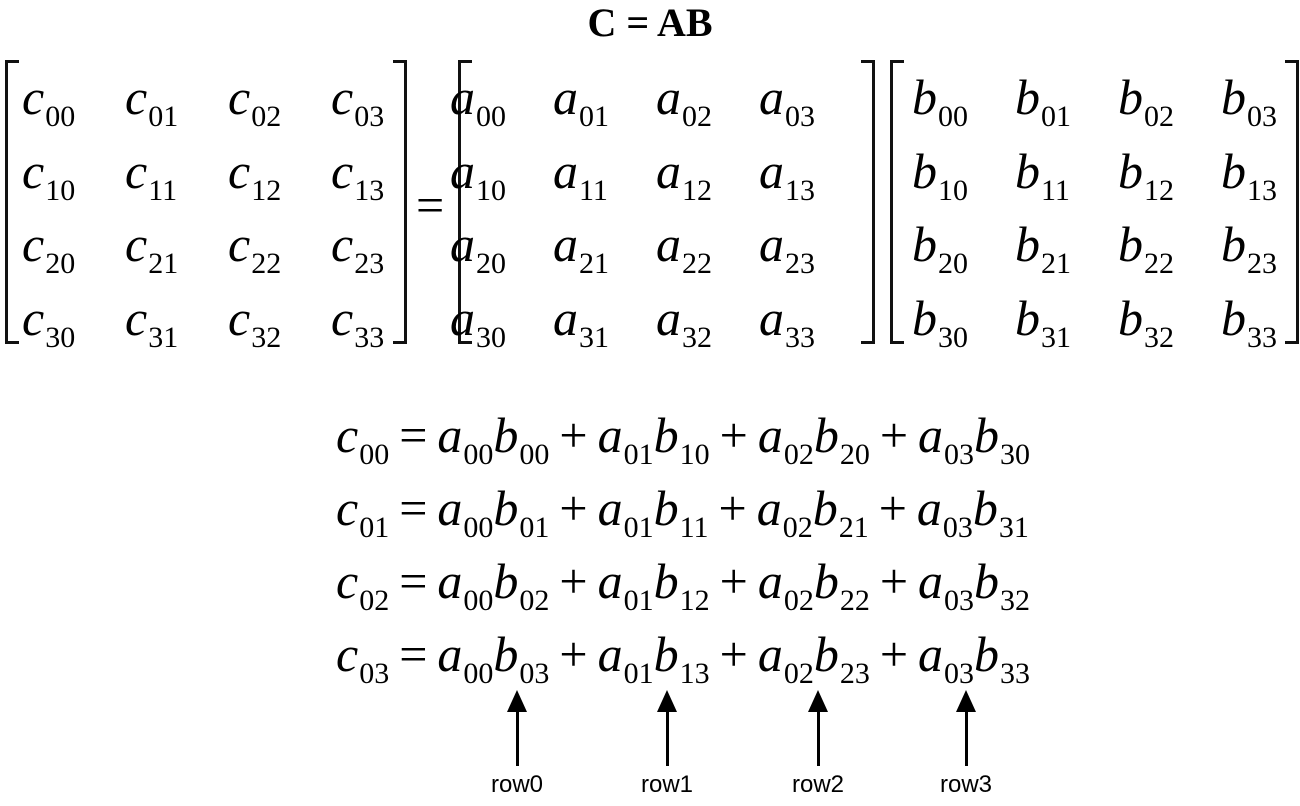  What do you see at coordinates (1043, 322) in the screenshot?
I see `matrix-B-b31: b31` at bounding box center [1043, 322].